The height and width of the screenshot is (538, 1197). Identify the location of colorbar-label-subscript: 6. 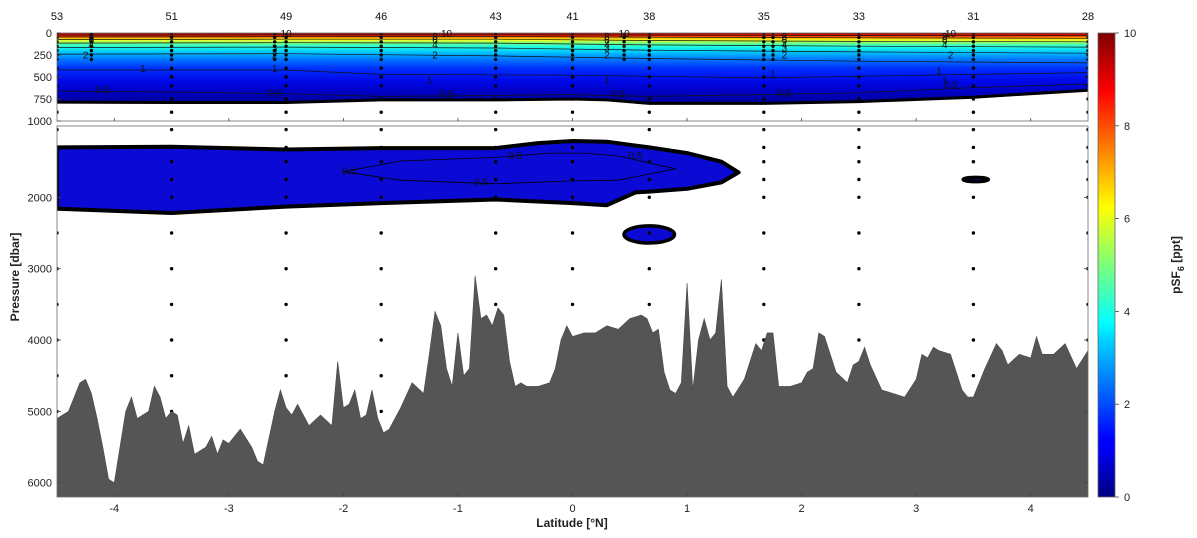
(1181, 268).